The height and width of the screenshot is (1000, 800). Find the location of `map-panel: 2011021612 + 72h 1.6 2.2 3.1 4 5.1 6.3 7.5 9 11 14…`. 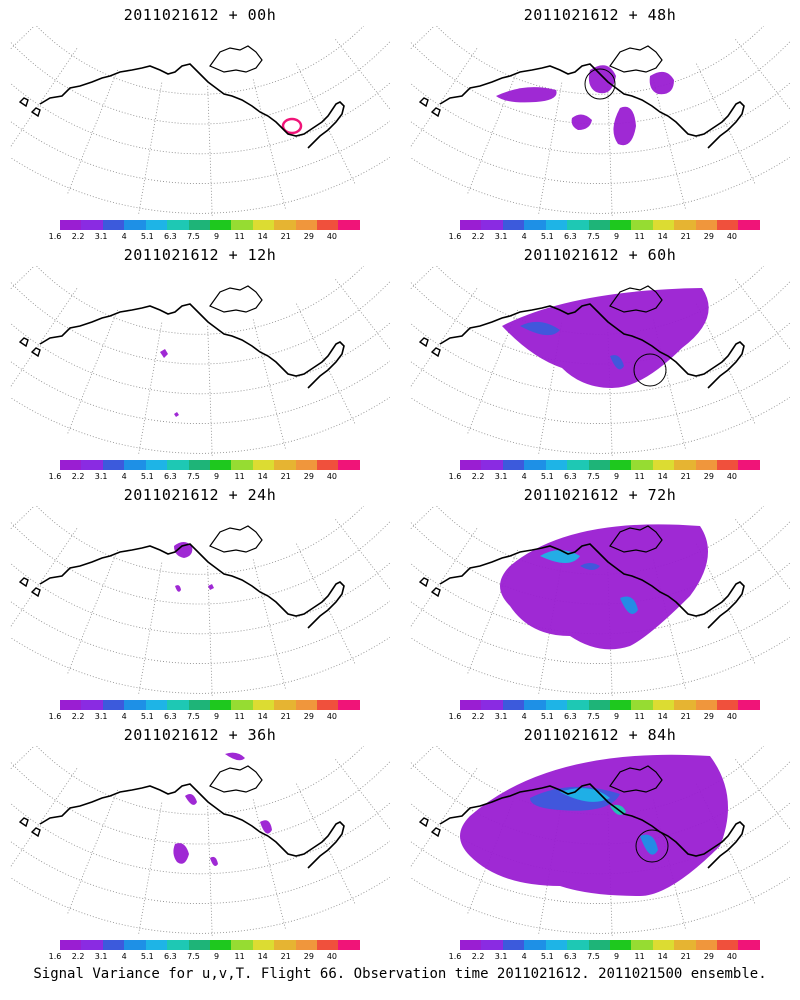

map-panel: 2011021612 + 72h 1.6 2.2 3.1 4 5.1 6.3 7.5 9 11 14… is located at coordinates (600, 600).